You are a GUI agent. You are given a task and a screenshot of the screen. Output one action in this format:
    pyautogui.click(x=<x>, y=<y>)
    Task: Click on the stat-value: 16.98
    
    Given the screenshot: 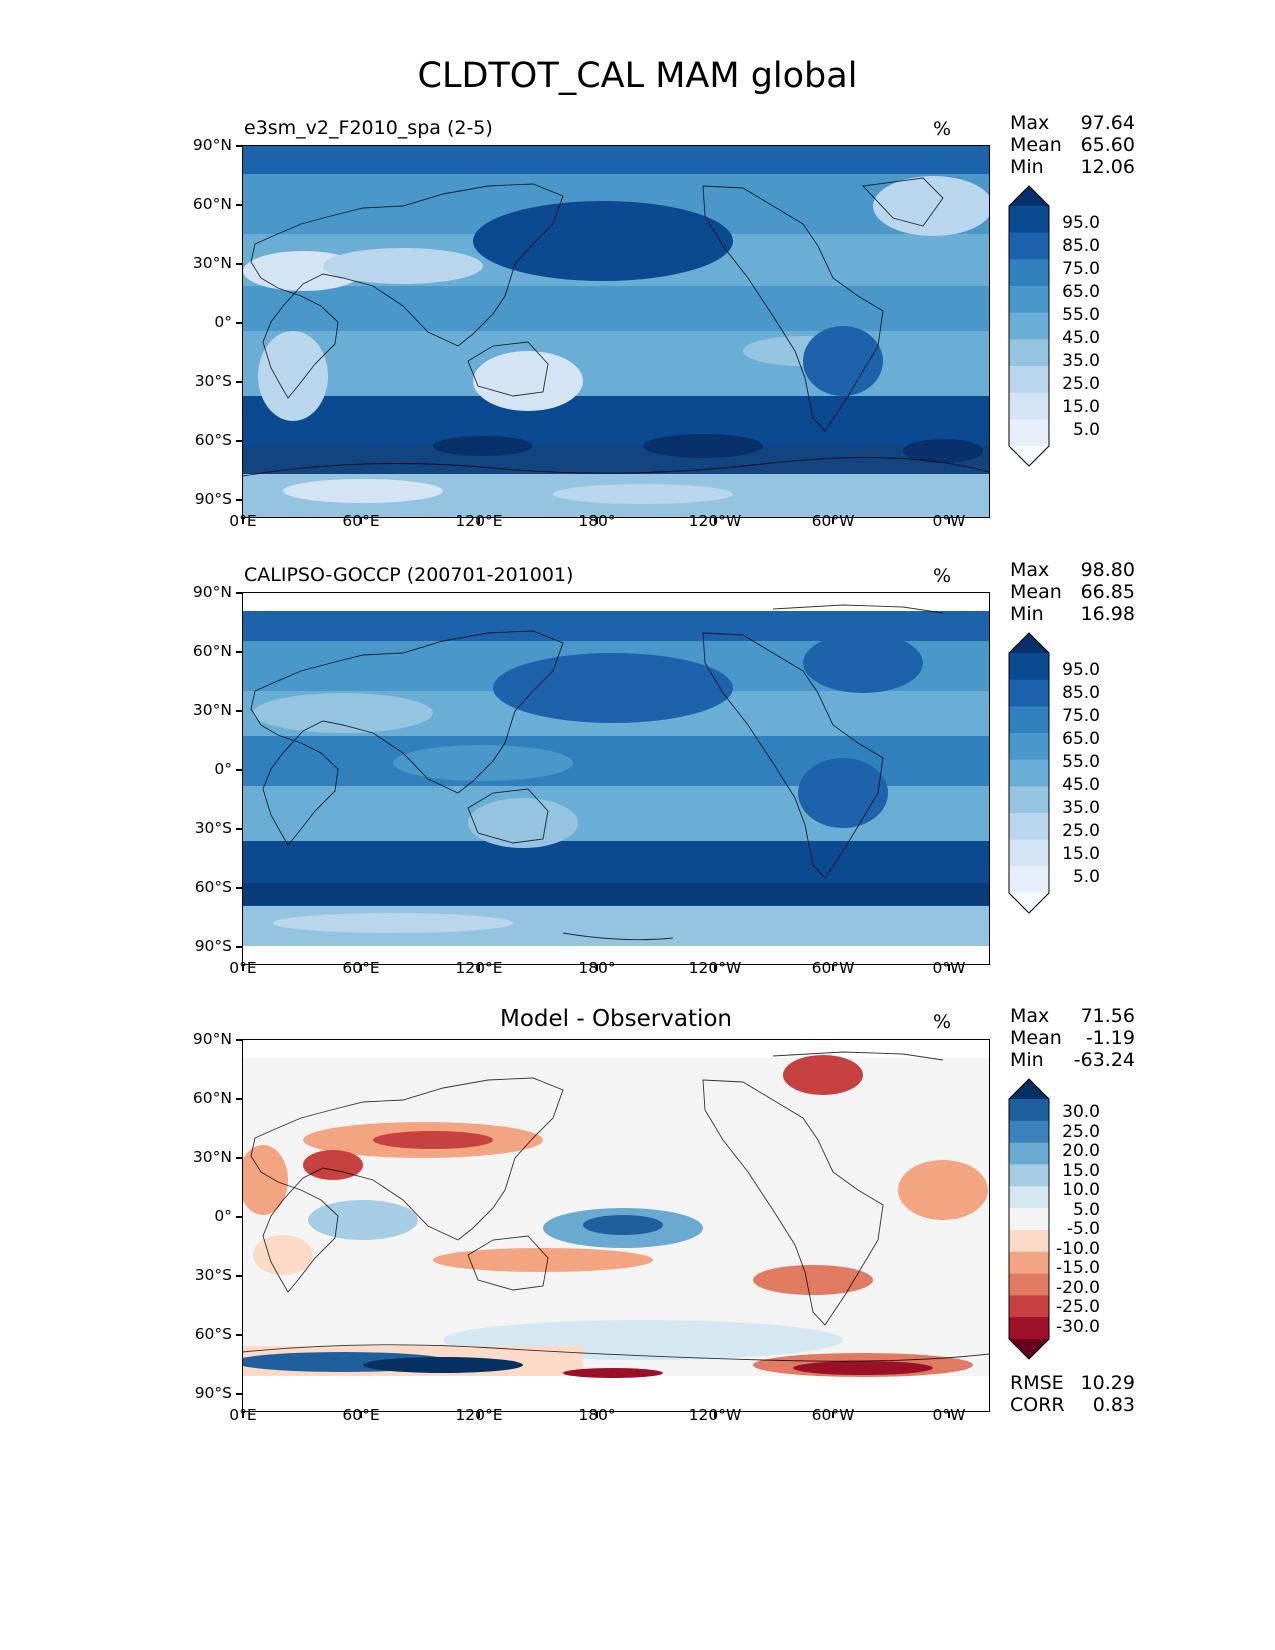 What is the action you would take?
    pyautogui.click(x=1107, y=614)
    